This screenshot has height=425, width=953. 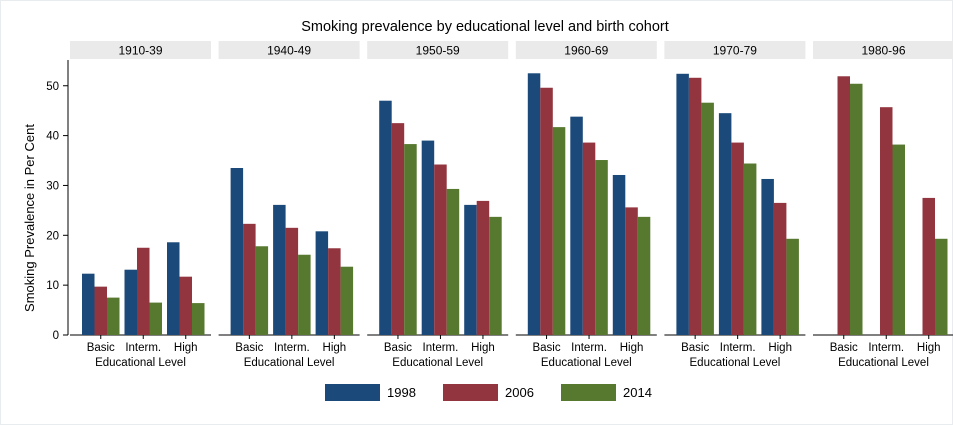 I want to click on facet-panel: 1940-49 Basic Interm. High Educational Level, so click(x=289, y=205).